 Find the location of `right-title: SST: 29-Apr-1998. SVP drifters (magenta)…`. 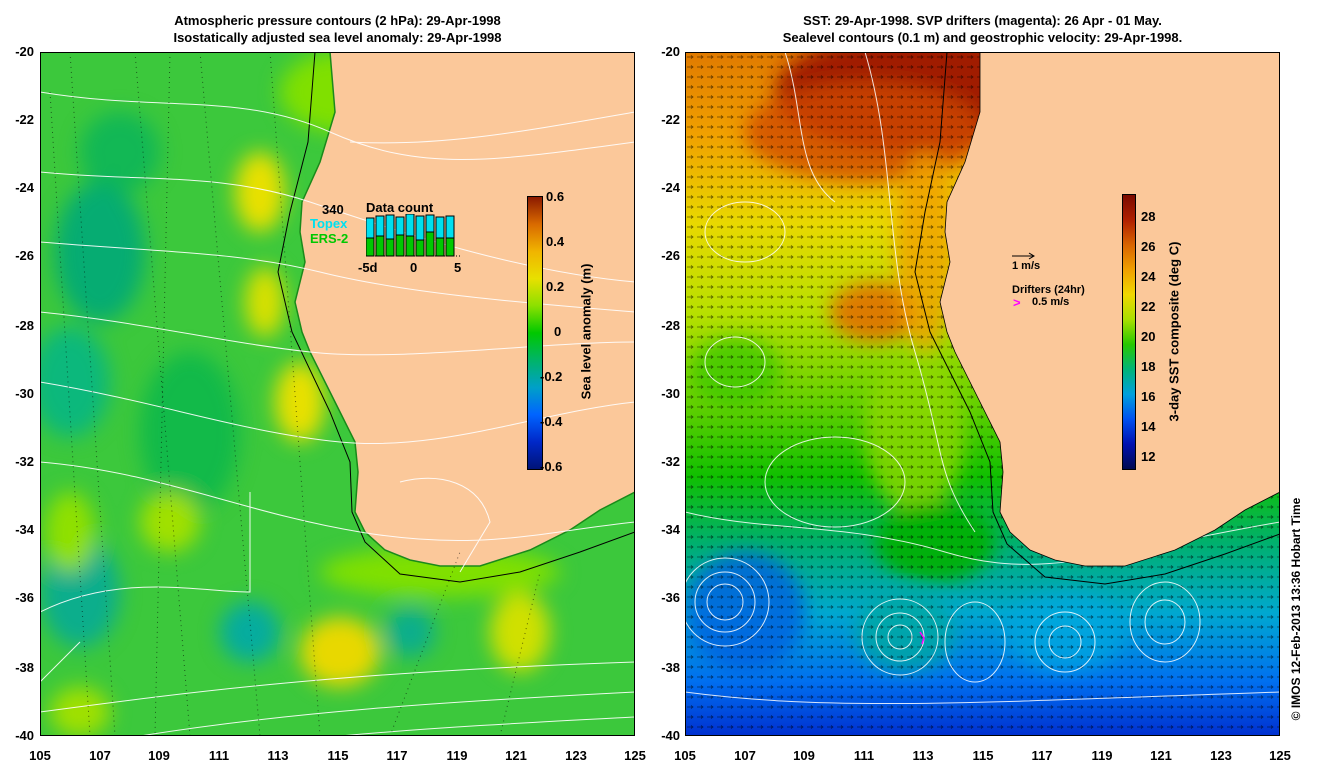

right-title: SST: 29-Apr-1998. SVP drifters (magenta)… is located at coordinates (982, 29).